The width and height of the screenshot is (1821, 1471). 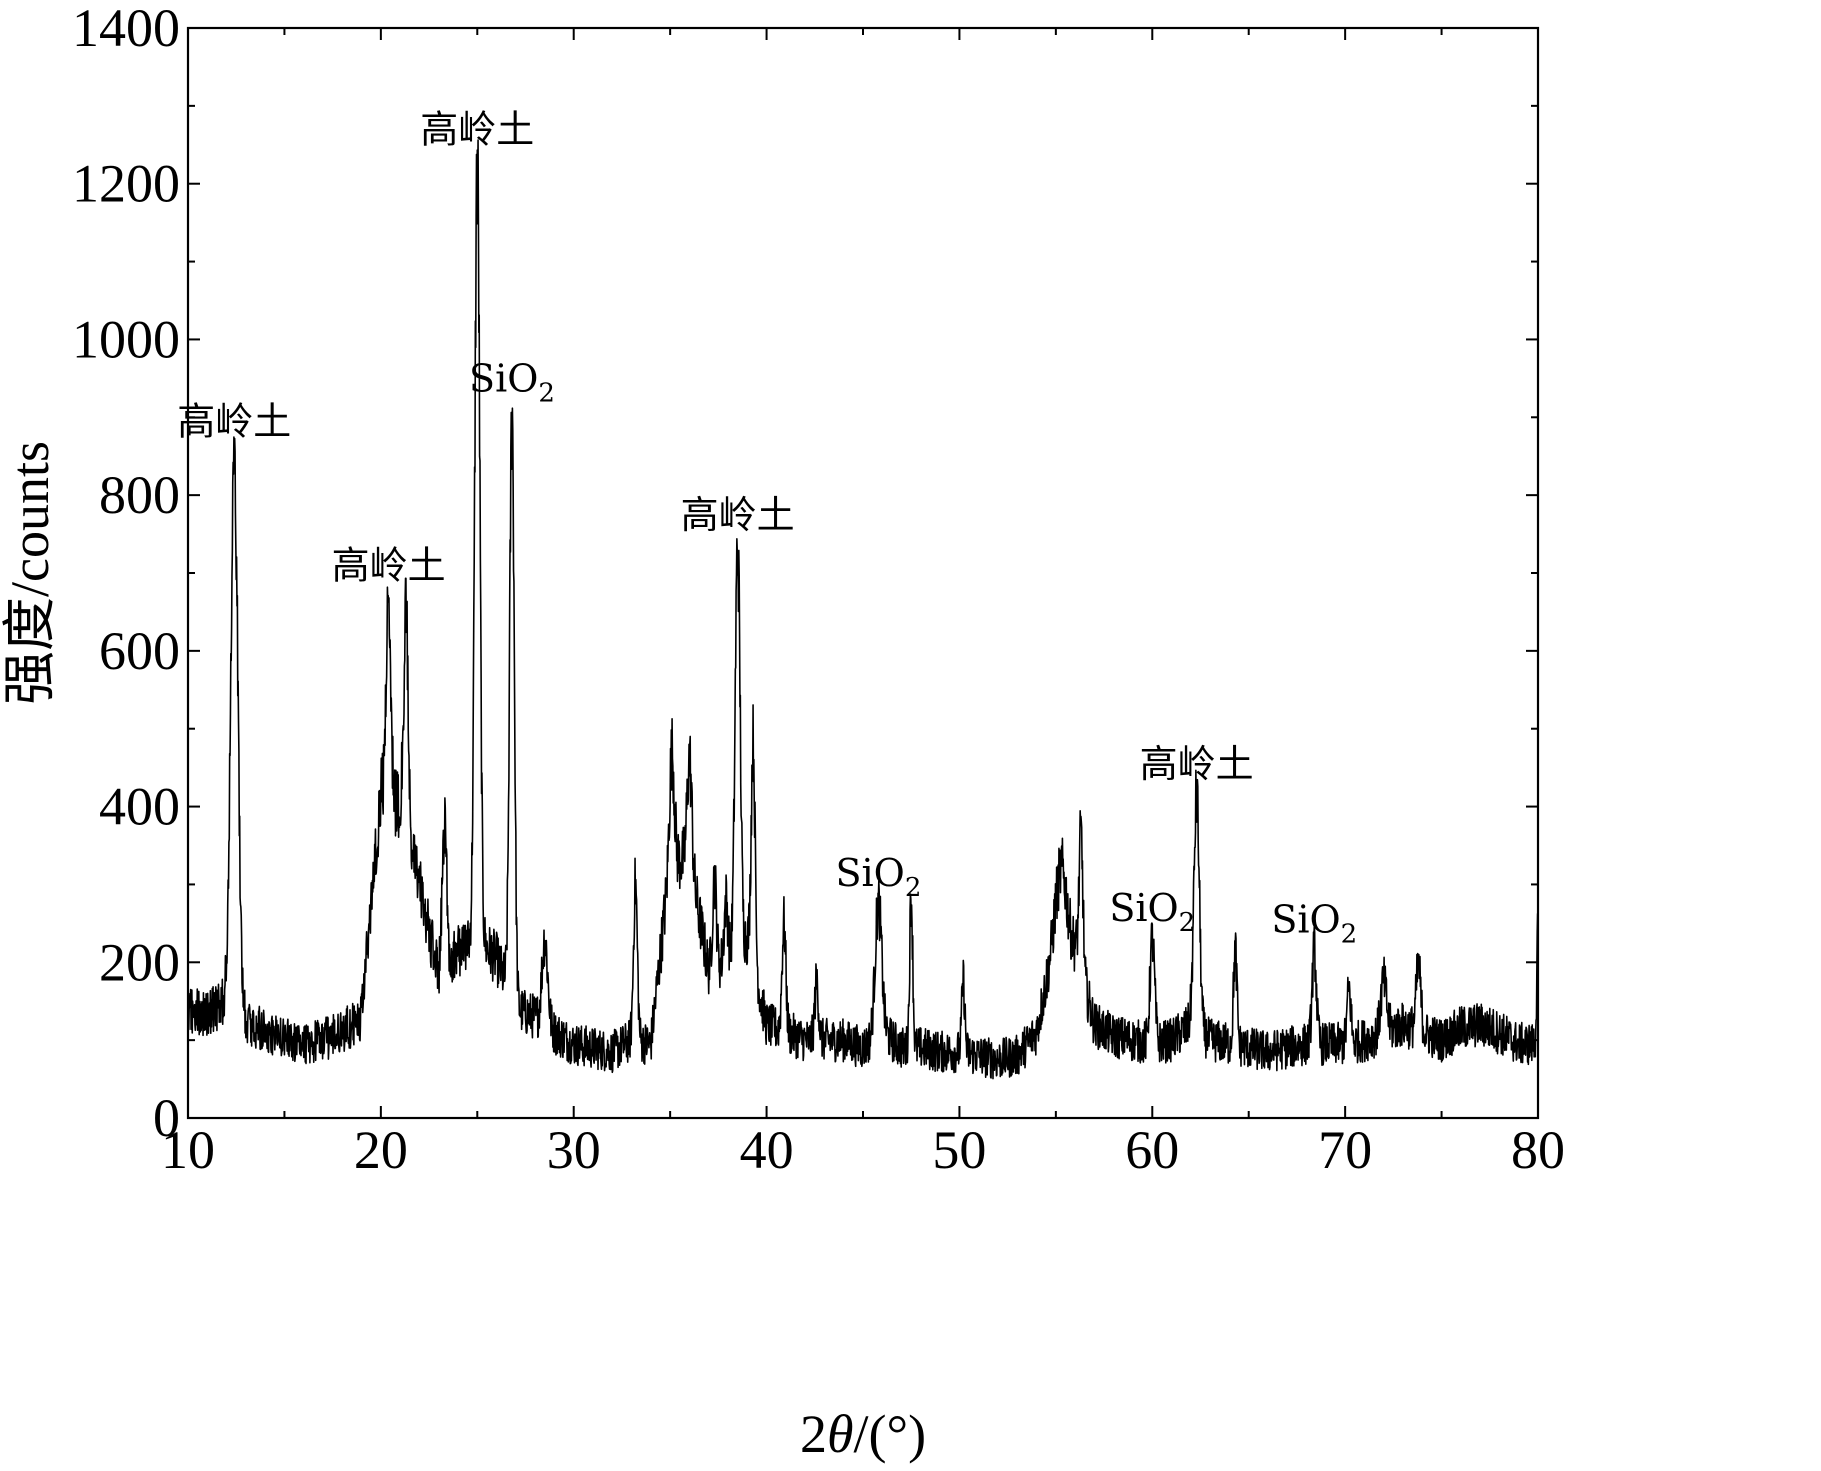 What do you see at coordinates (139, 807) in the screenshot?
I see `y-tick-label: 400` at bounding box center [139, 807].